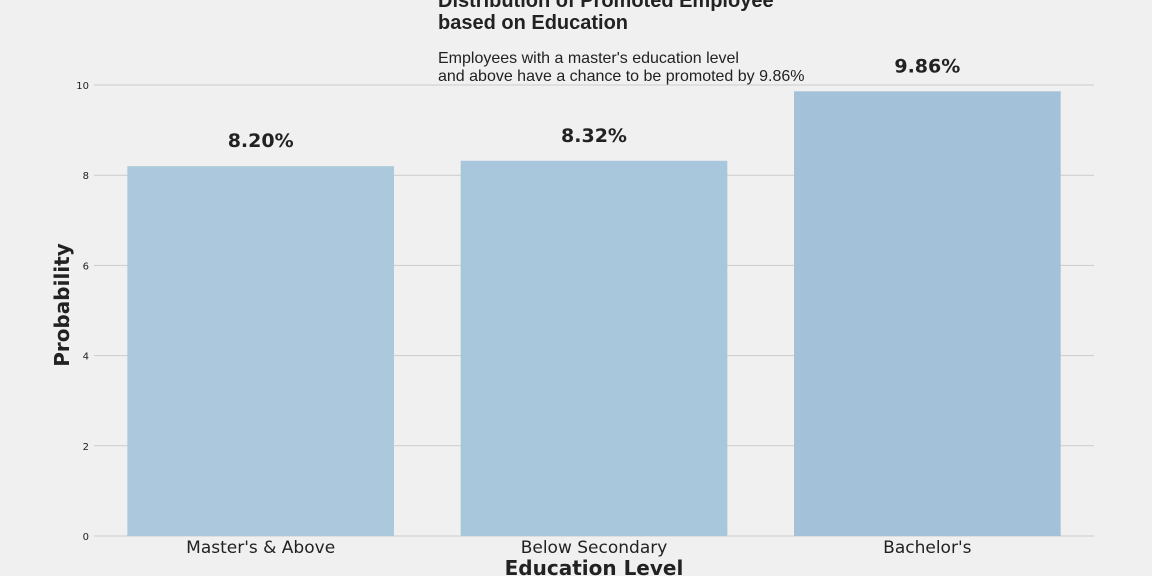  I want to click on bar-value-label: 8.20%, so click(261, 141).